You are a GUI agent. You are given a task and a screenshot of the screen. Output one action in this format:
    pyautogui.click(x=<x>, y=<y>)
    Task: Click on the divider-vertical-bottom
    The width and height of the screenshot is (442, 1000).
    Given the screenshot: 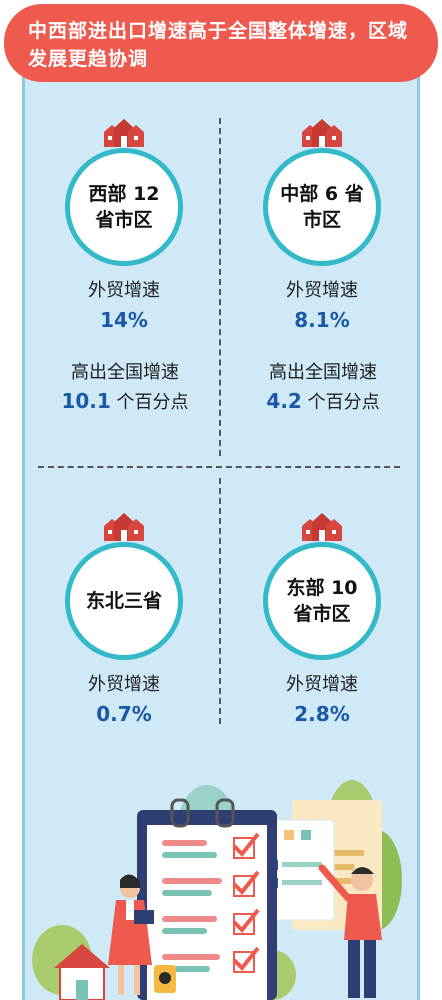 What is the action you would take?
    pyautogui.click(x=220, y=601)
    